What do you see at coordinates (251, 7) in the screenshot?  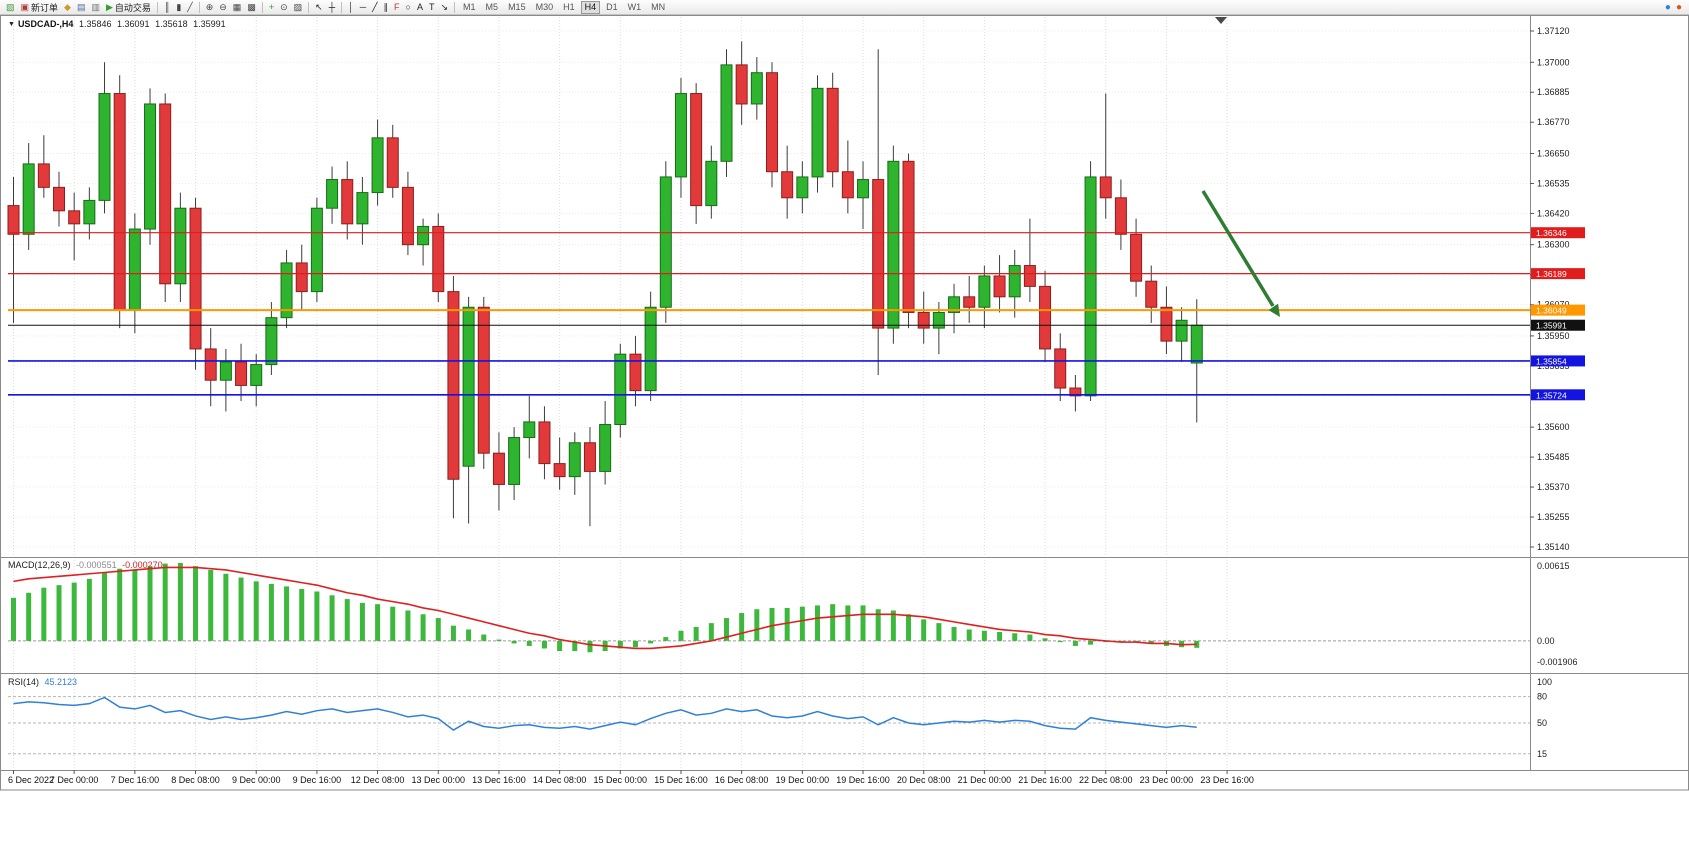 I see `auto-arrange-button: ▩` at bounding box center [251, 7].